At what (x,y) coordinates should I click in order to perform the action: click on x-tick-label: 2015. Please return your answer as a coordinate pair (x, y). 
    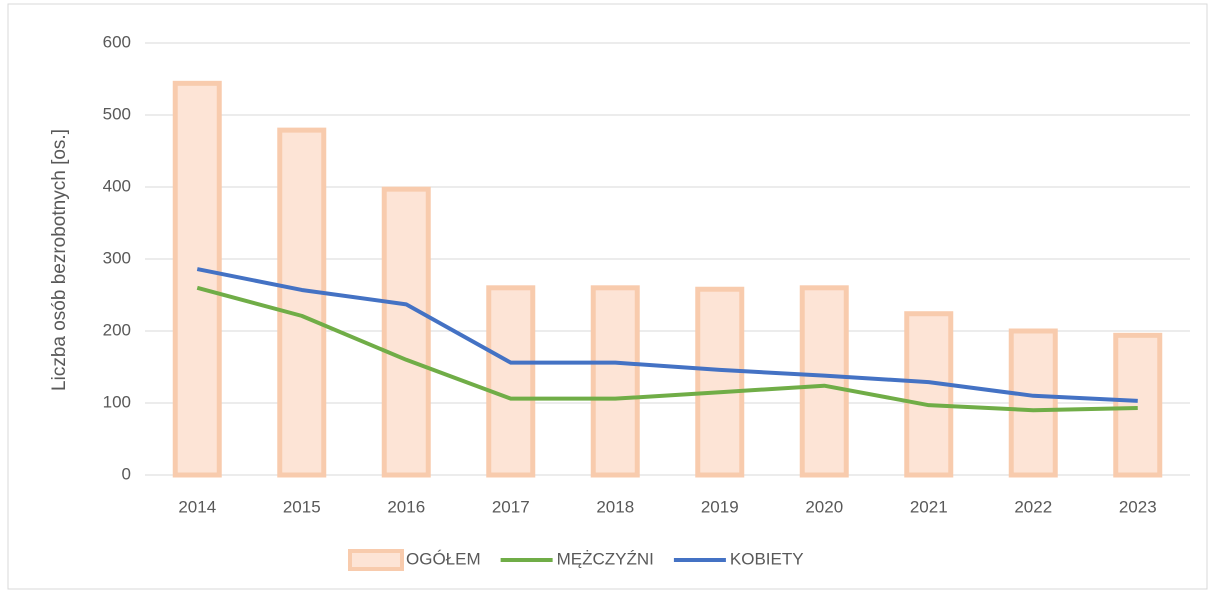
    Looking at the image, I should click on (302, 506).